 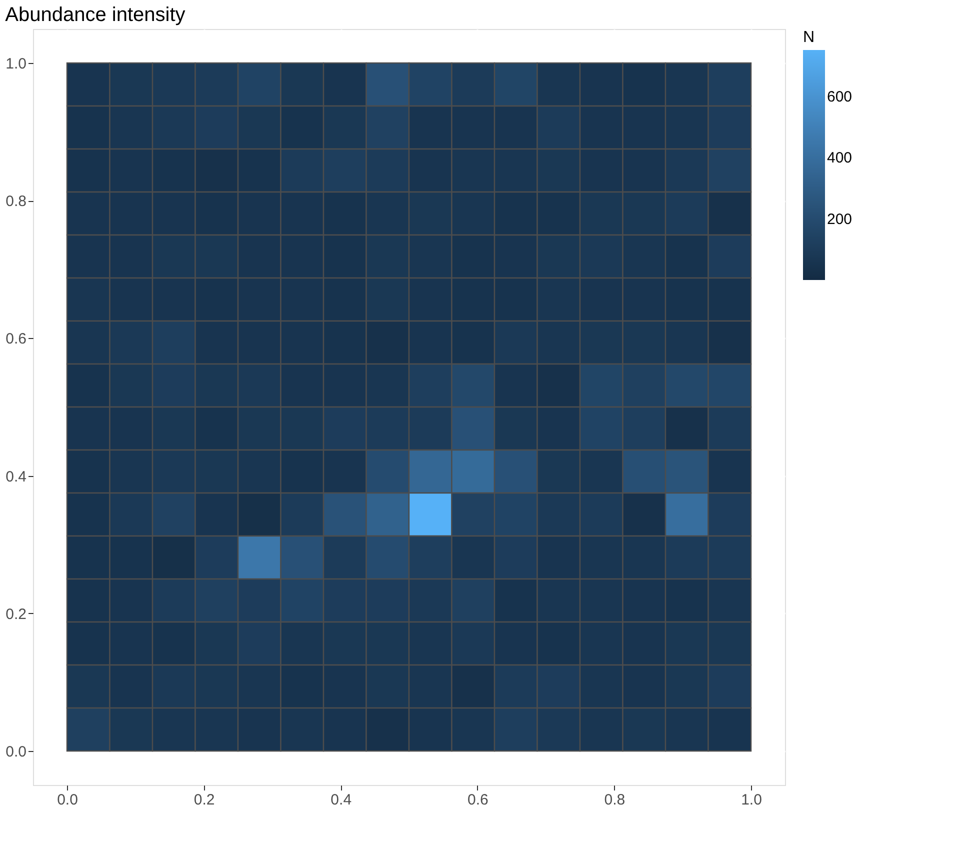 What do you see at coordinates (16, 614) in the screenshot?
I see `y-tick-label: 0.2` at bounding box center [16, 614].